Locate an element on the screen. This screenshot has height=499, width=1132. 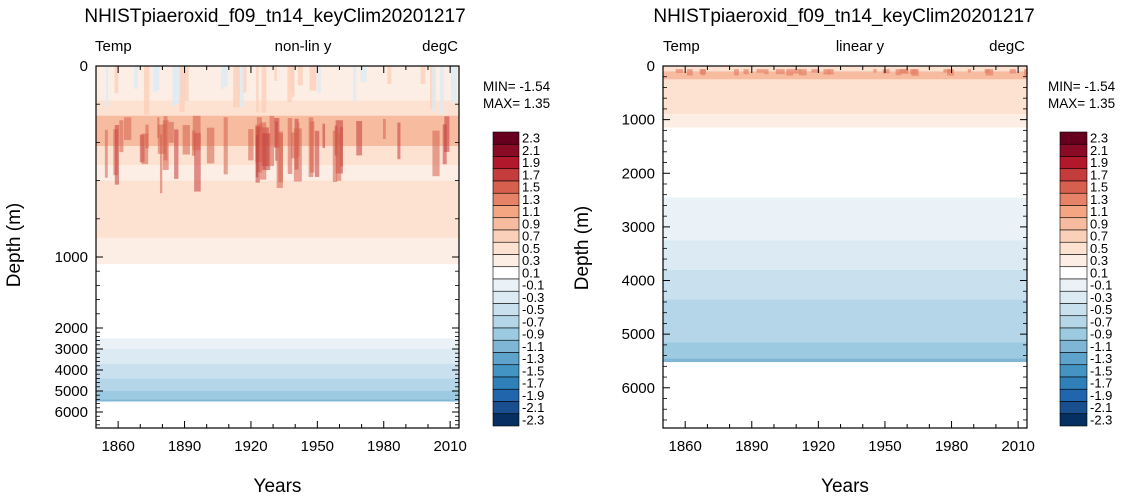
x-tick-label: 1950 is located at coordinates (884, 446).